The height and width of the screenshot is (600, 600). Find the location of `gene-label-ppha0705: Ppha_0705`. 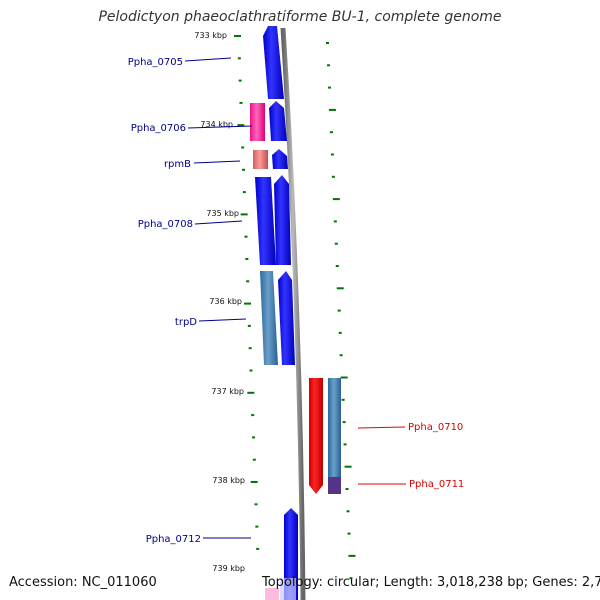

gene-label-ppha0705: Ppha_0705 is located at coordinates (155, 62).